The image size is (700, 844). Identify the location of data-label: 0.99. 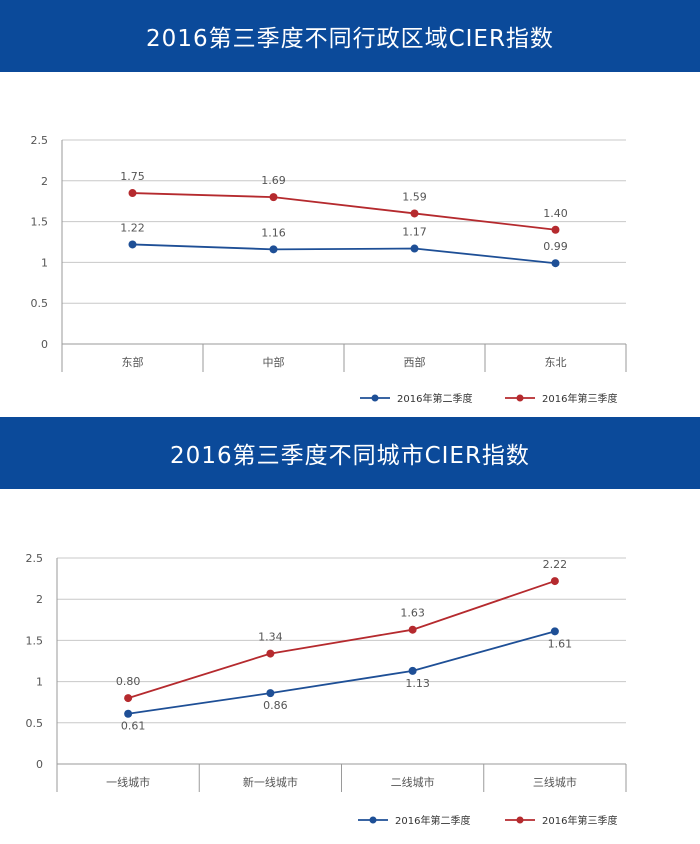
(555, 246).